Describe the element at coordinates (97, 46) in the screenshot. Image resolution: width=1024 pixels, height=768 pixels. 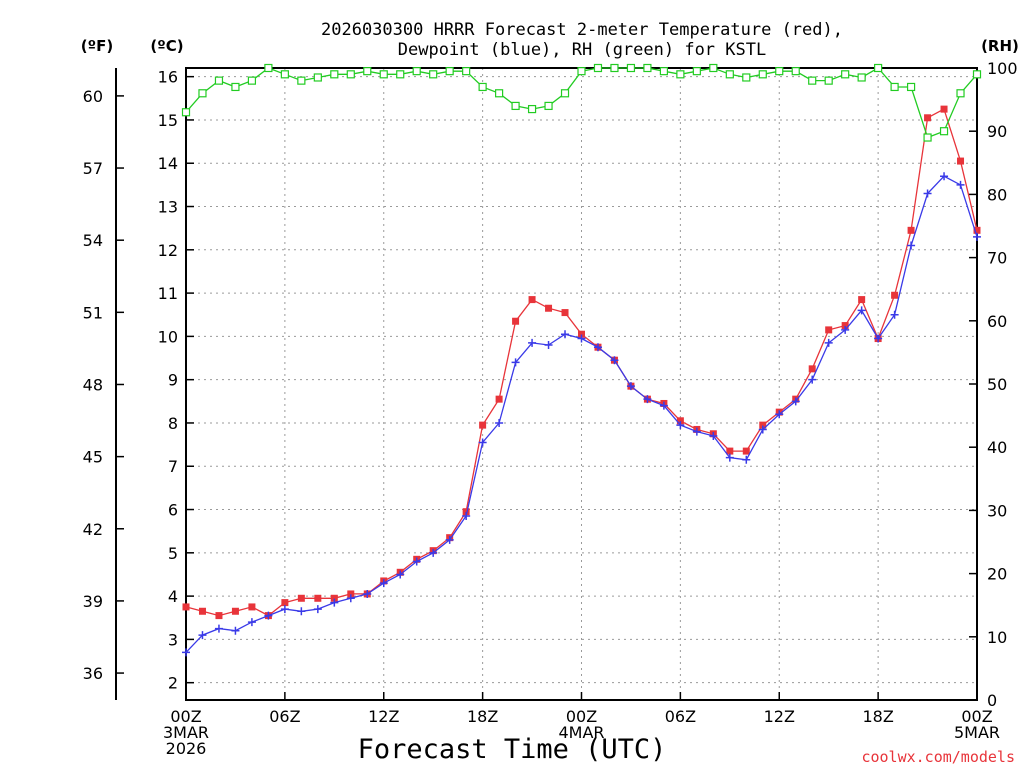
I see `unit-label-fahrenheit: (ºF)` at that location.